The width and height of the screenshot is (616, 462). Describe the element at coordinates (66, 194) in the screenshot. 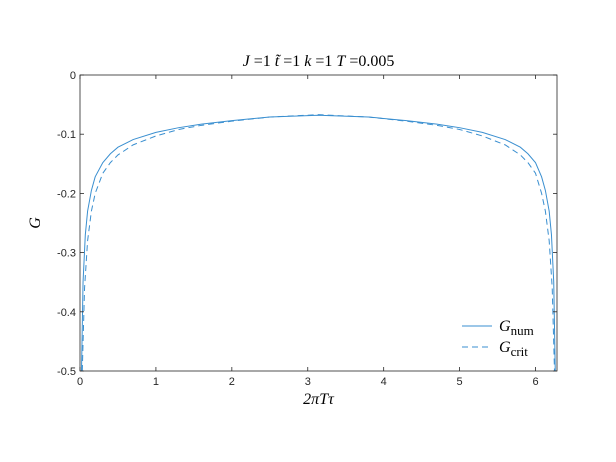

I see `y-tick-label: -0.2` at that location.